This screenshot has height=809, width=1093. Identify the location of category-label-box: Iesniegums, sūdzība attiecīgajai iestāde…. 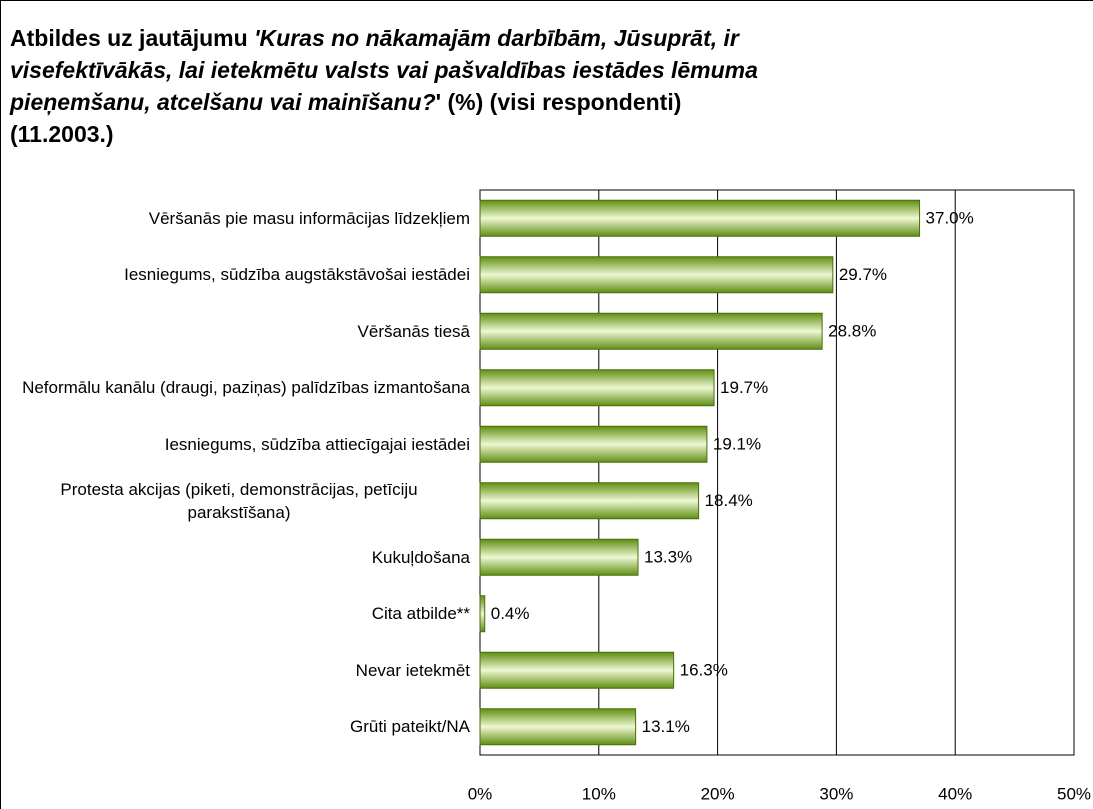
(235, 444).